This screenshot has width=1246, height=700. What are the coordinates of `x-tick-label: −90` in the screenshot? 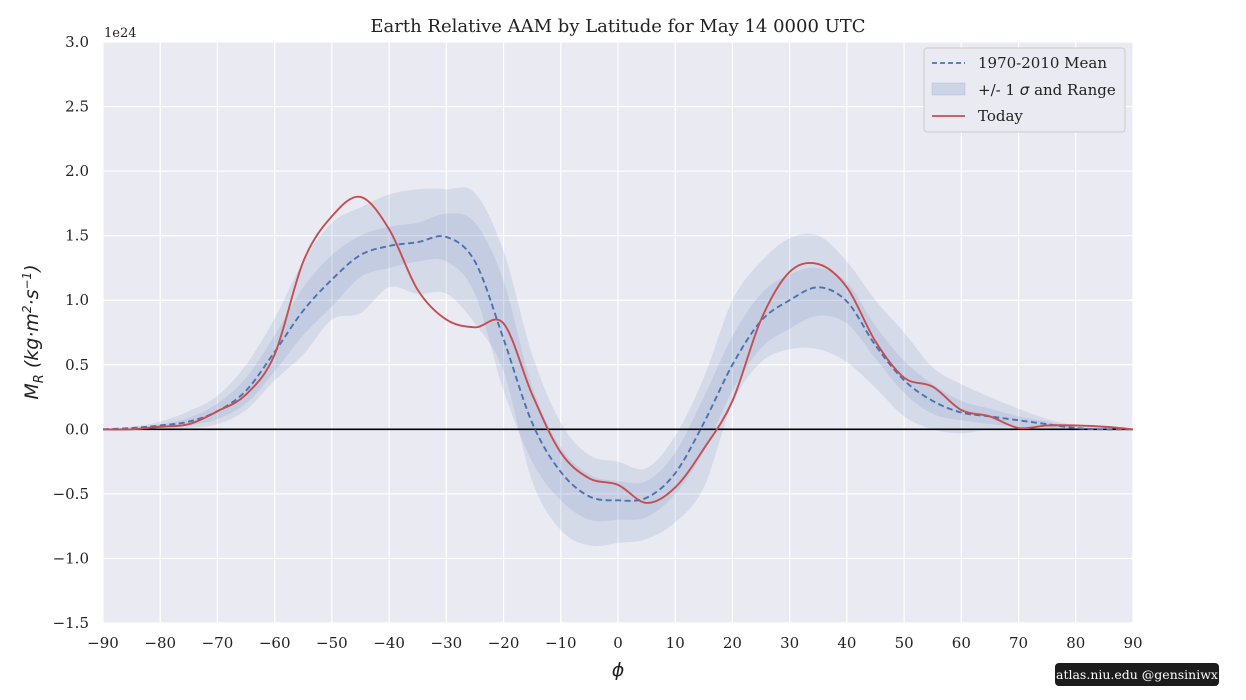 It's located at (103, 643).